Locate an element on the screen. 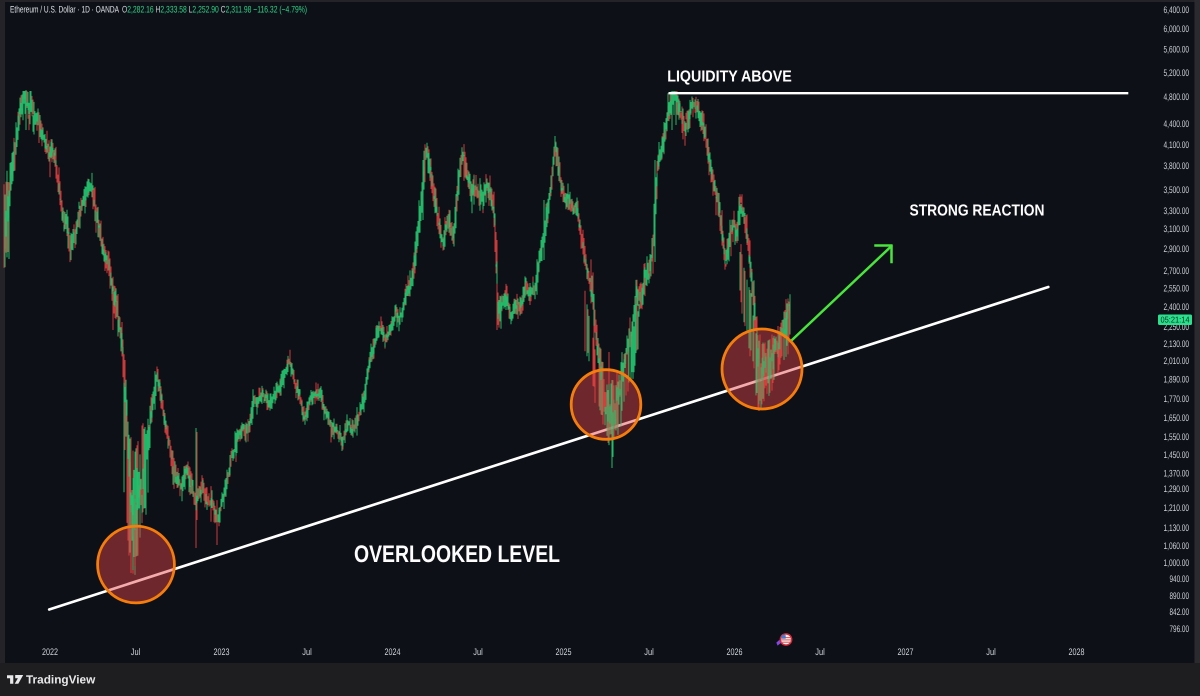  svg-text: 1,370.00 is located at coordinates (1177, 474).